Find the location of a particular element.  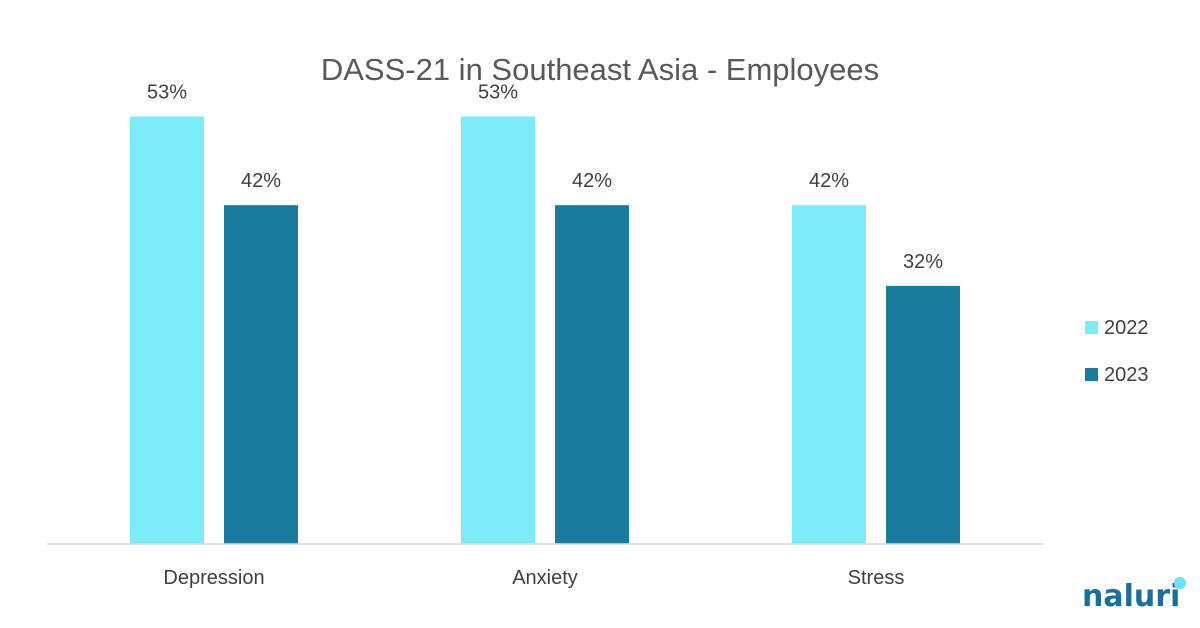

category-label-depression: Depression is located at coordinates (213, 578).